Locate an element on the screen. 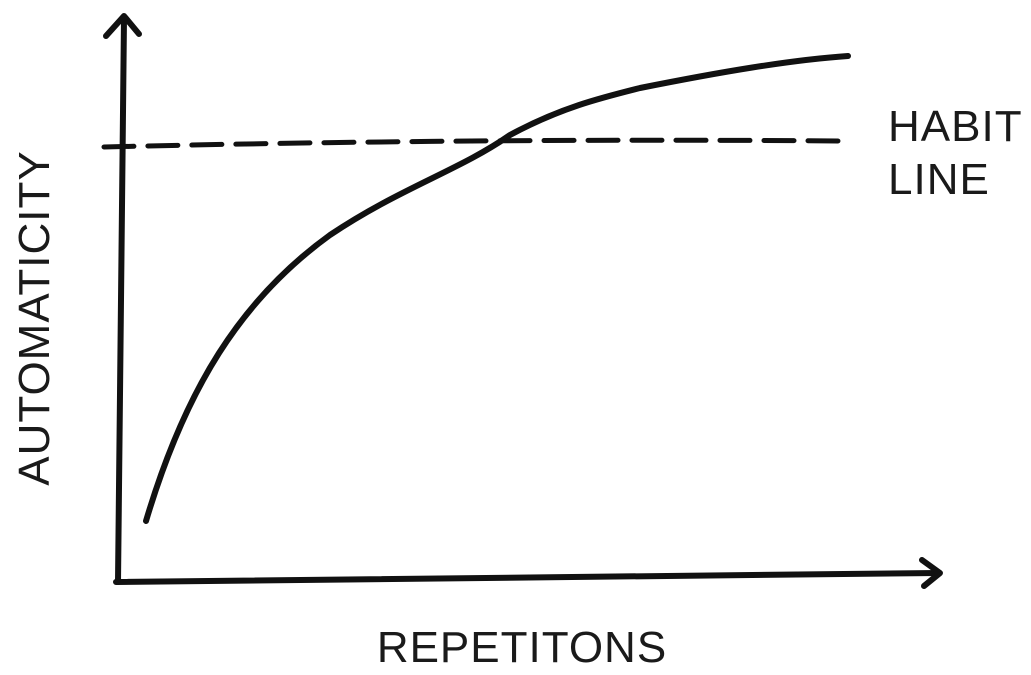 This screenshot has width=1031, height=675. habit-line is located at coordinates (474, 143).